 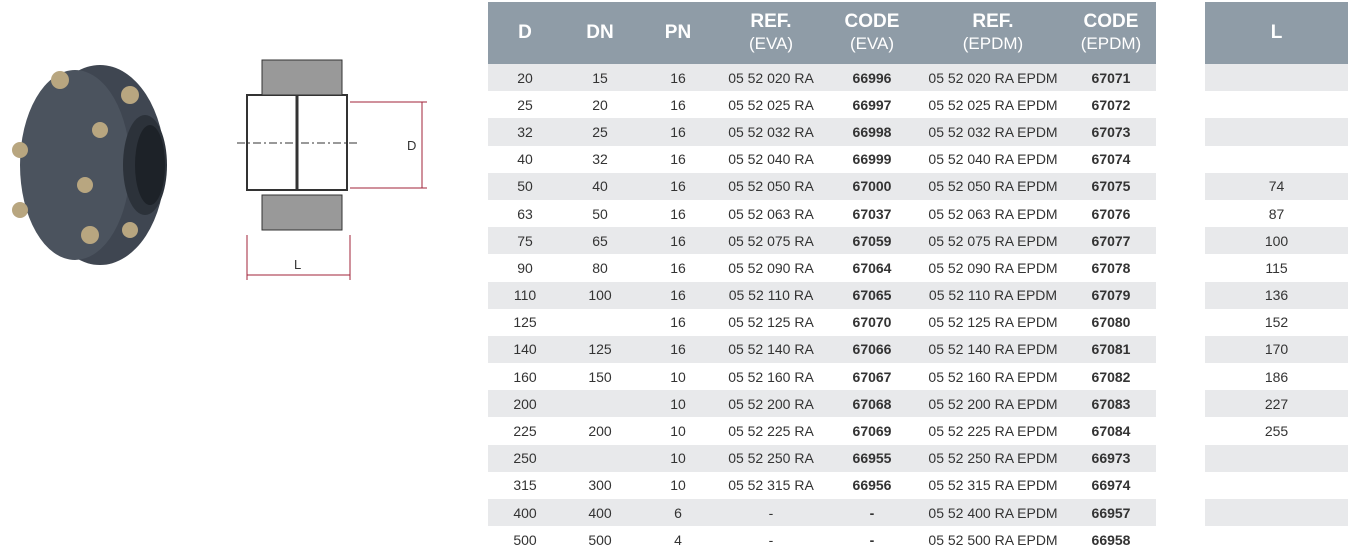 What do you see at coordinates (771, 21) in the screenshot?
I see `ref-eva-title: REF.` at bounding box center [771, 21].